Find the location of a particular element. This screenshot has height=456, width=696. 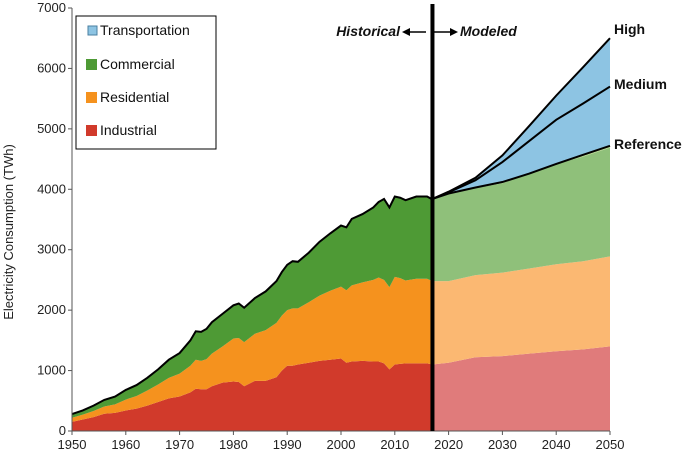

line-reference is located at coordinates (521, 172).